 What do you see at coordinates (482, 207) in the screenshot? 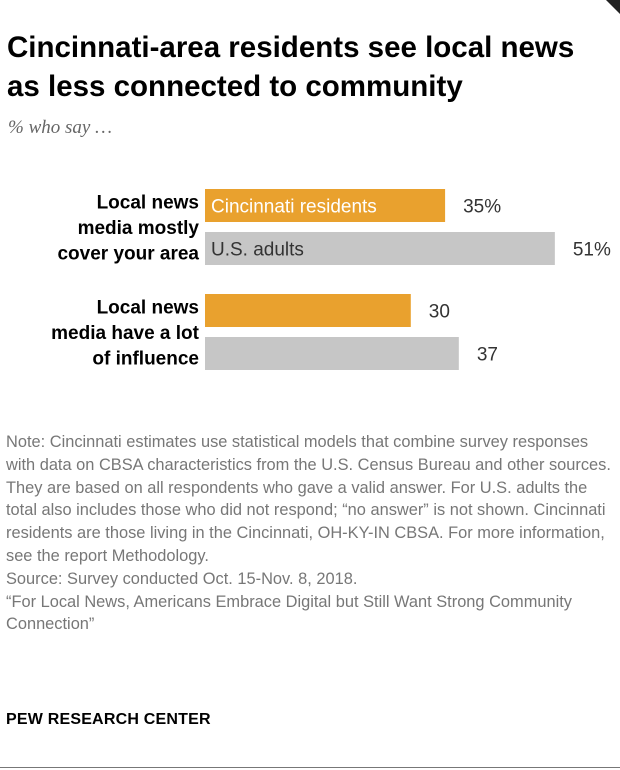
I see `value-label: 35%` at bounding box center [482, 207].